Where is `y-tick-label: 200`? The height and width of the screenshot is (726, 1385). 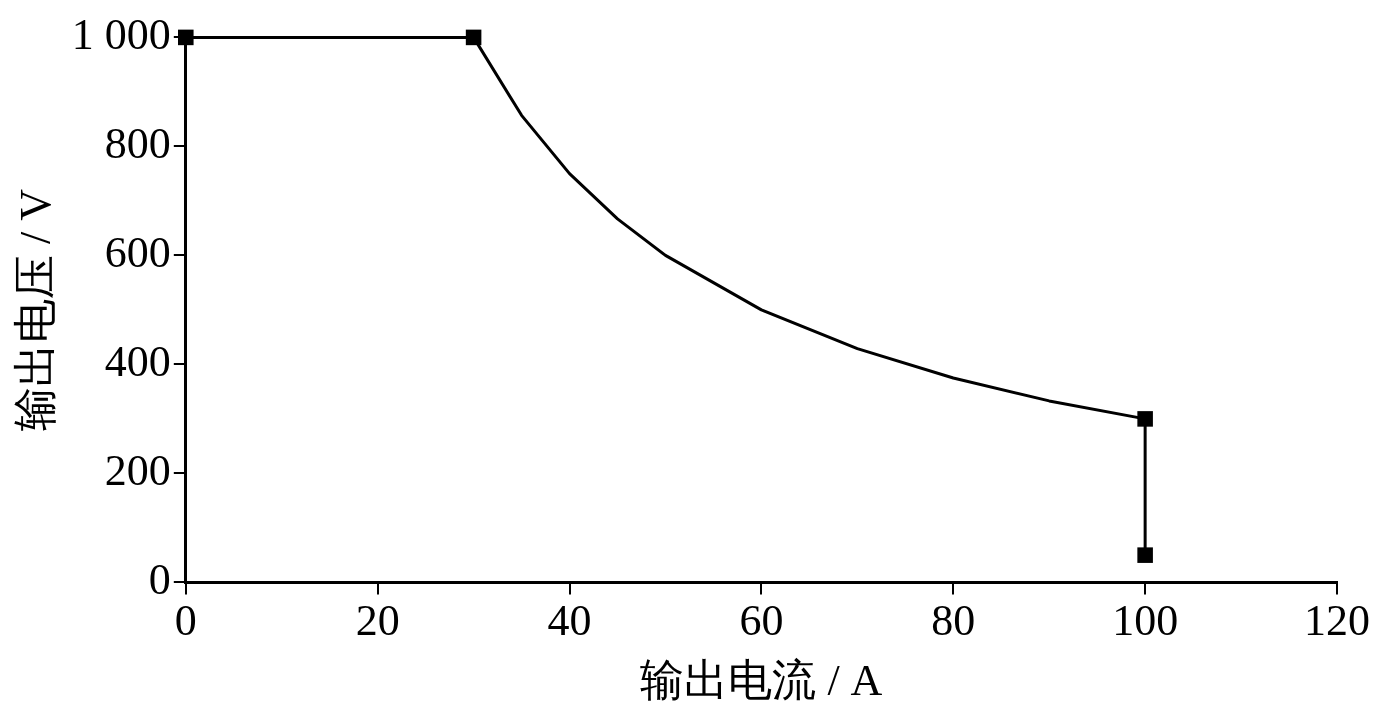
y-tick-label: 200 is located at coordinates (137, 470).